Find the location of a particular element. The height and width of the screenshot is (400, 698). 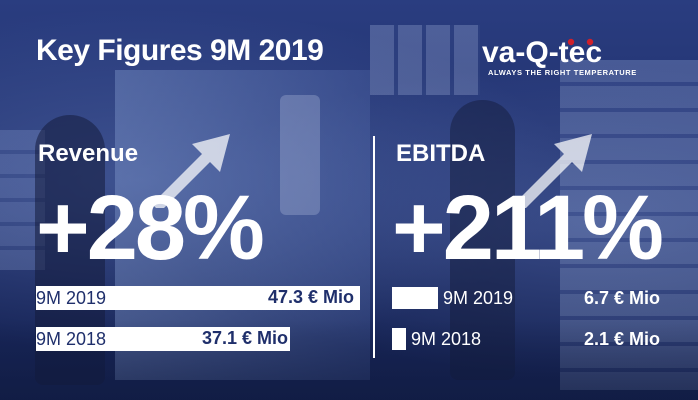

ebitda-label: EBITDA is located at coordinates (441, 153).